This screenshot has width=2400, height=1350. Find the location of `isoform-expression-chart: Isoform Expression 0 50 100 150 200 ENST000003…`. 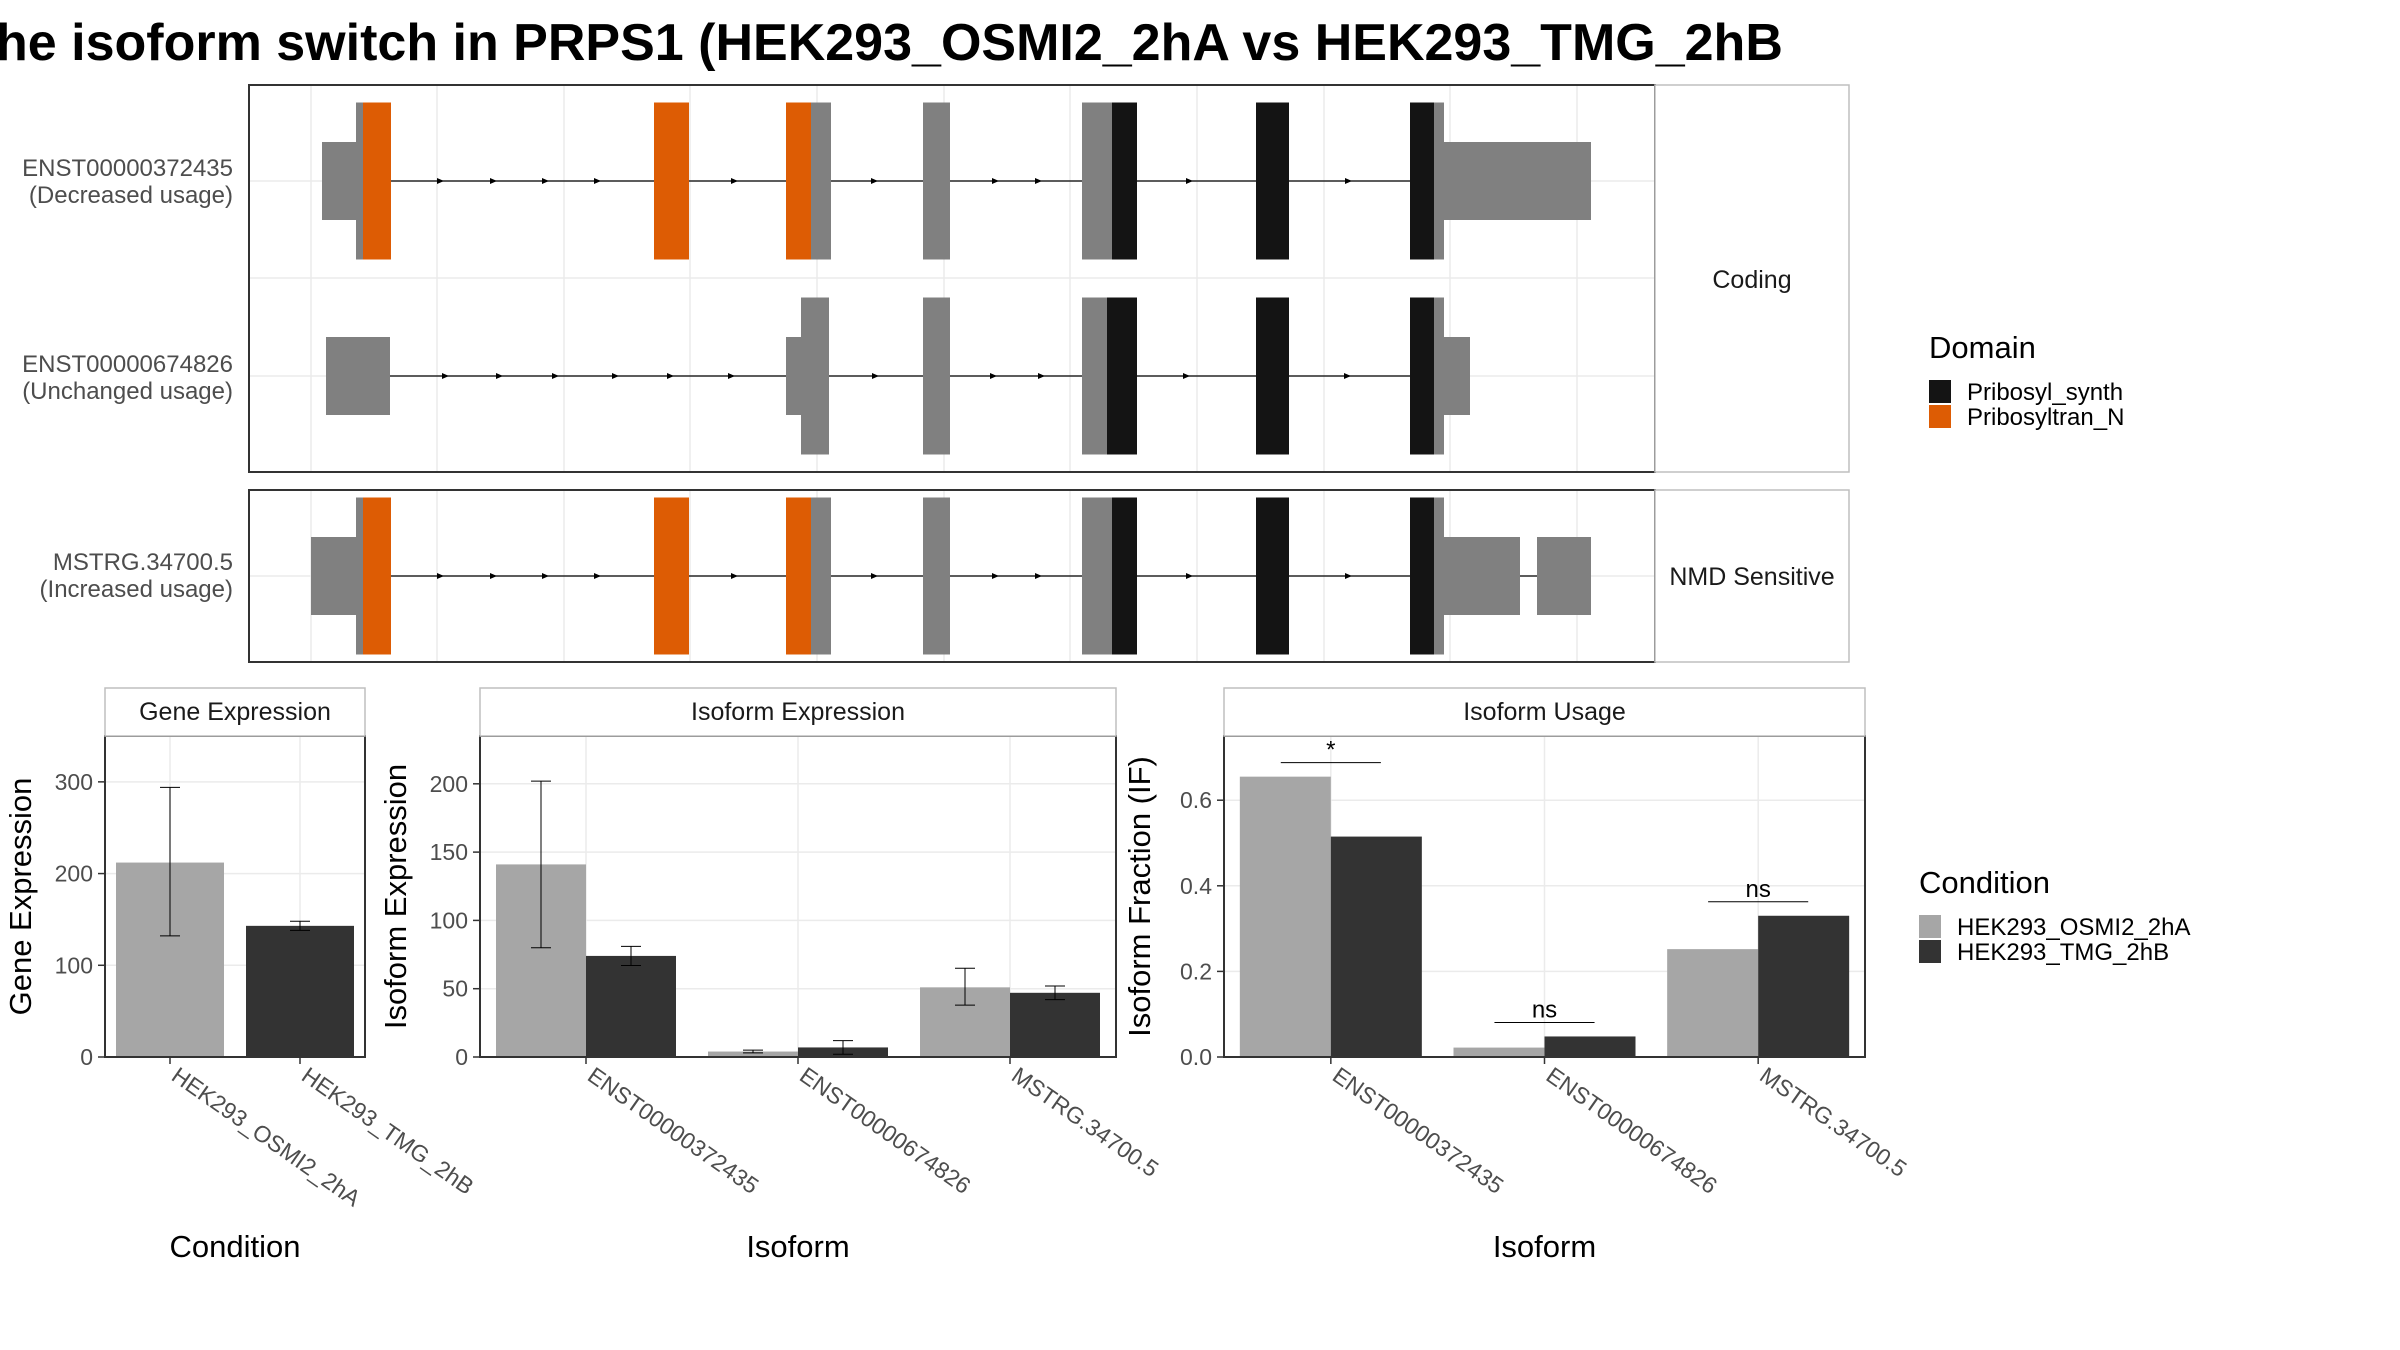

isoform-expression-chart: Isoform Expression 0 50 100 150 200 ENST000003… is located at coordinates (770, 975).